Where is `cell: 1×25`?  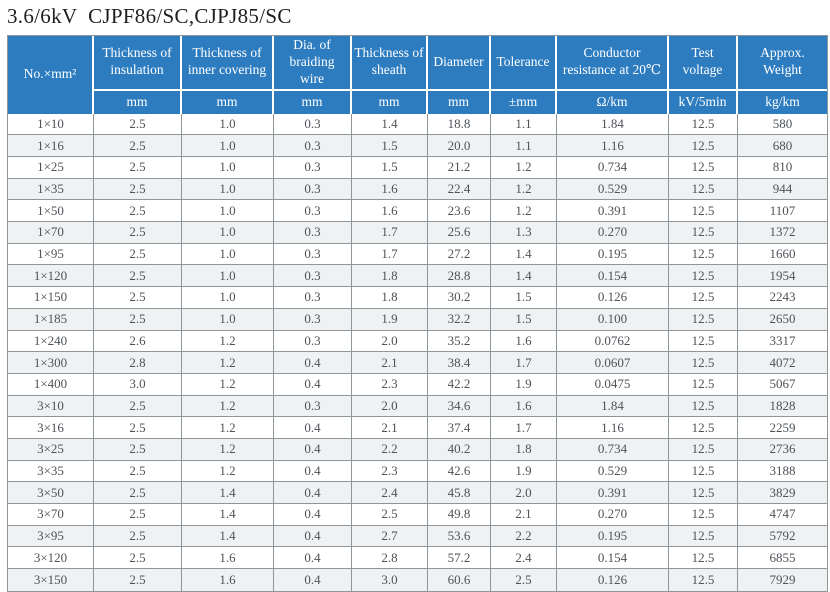
cell: 1×25 is located at coordinates (51, 168).